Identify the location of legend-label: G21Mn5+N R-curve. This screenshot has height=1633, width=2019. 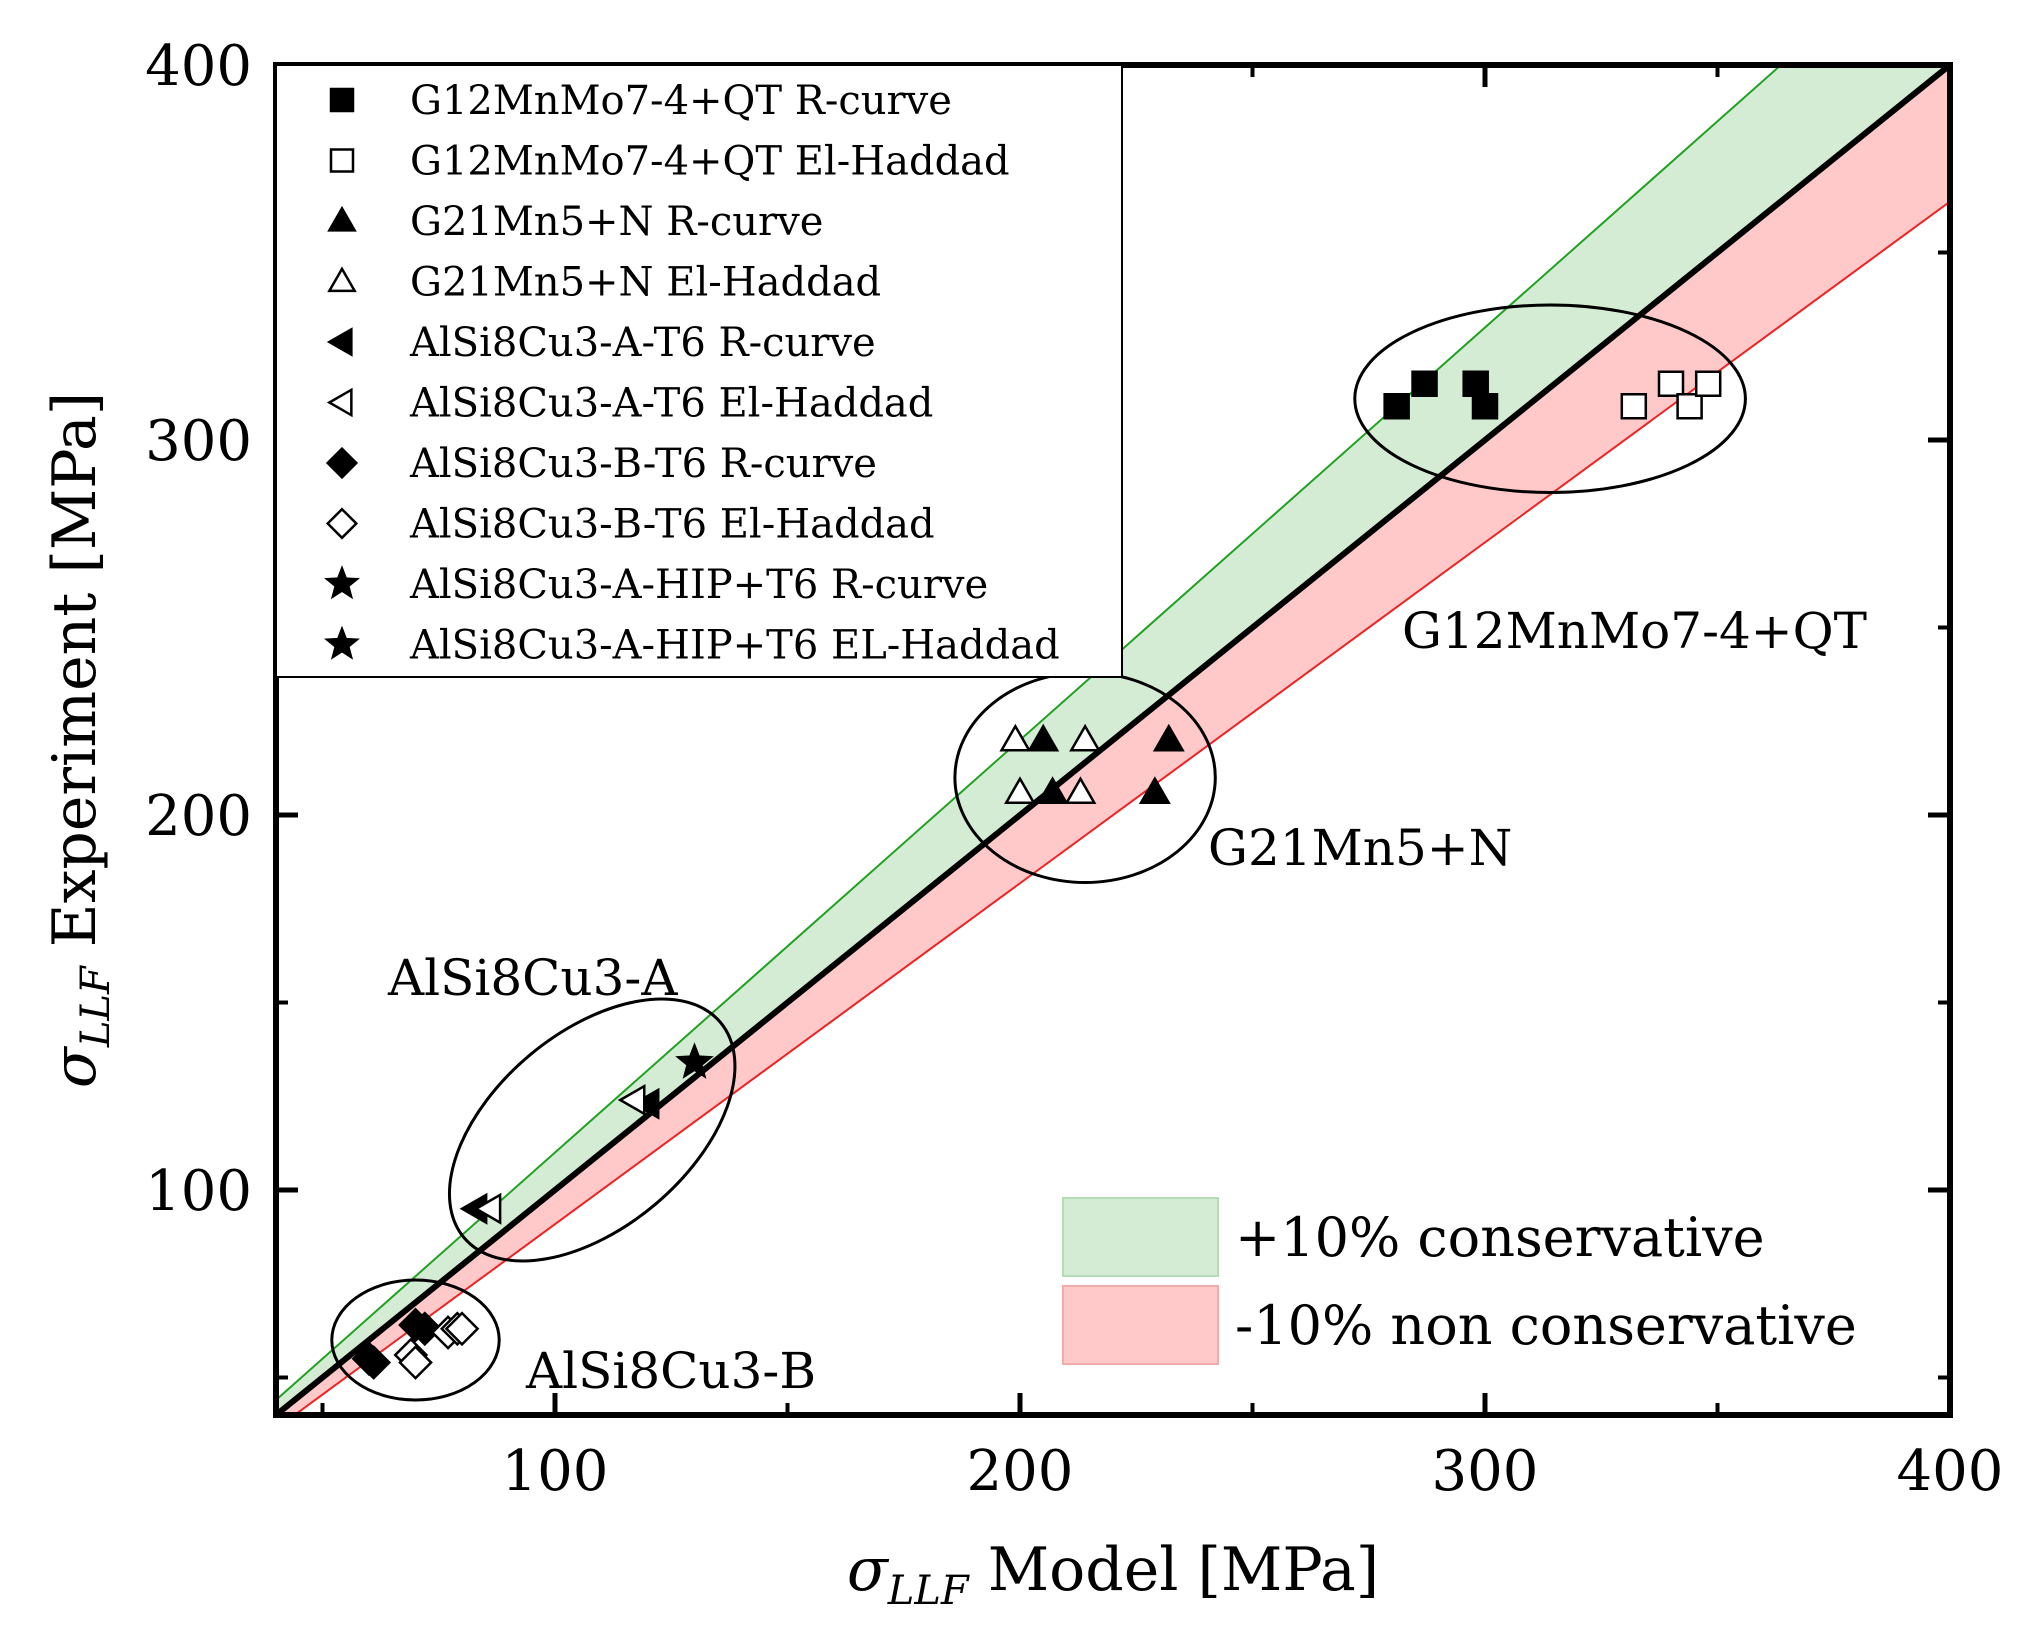
(616, 222).